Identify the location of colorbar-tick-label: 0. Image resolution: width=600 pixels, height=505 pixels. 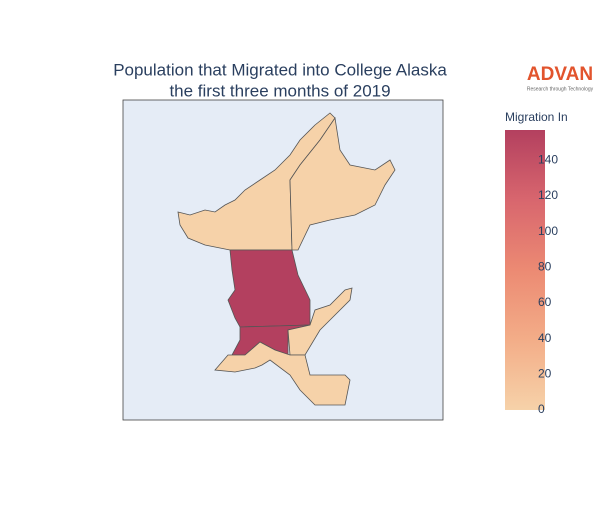
(541, 409).